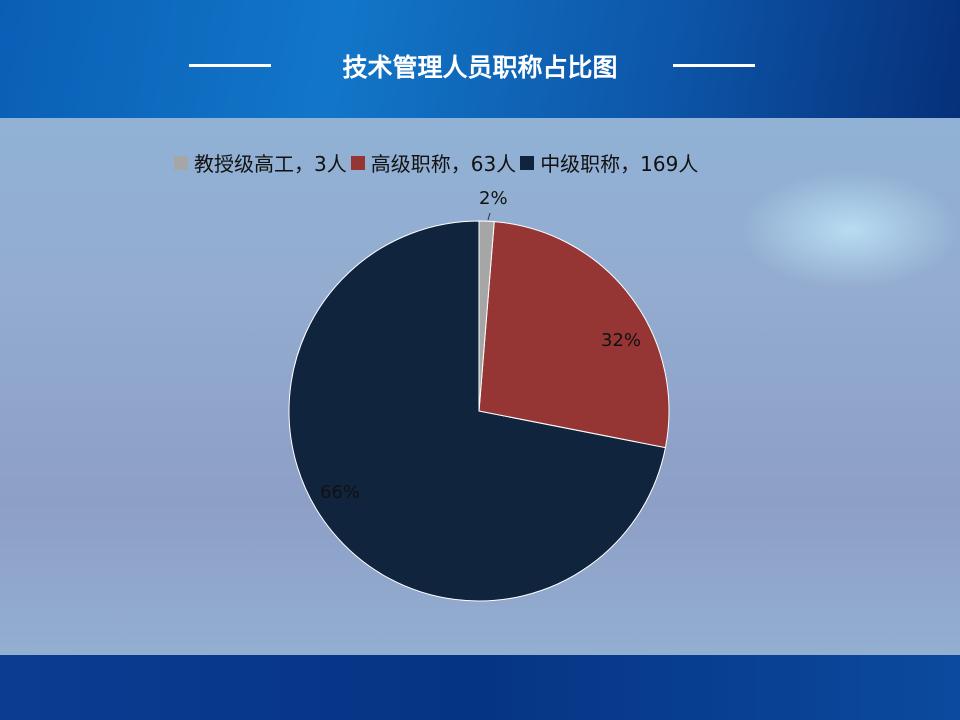  Describe the element at coordinates (619, 164) in the screenshot. I see `legend-entry: 中级职称，169人` at that location.